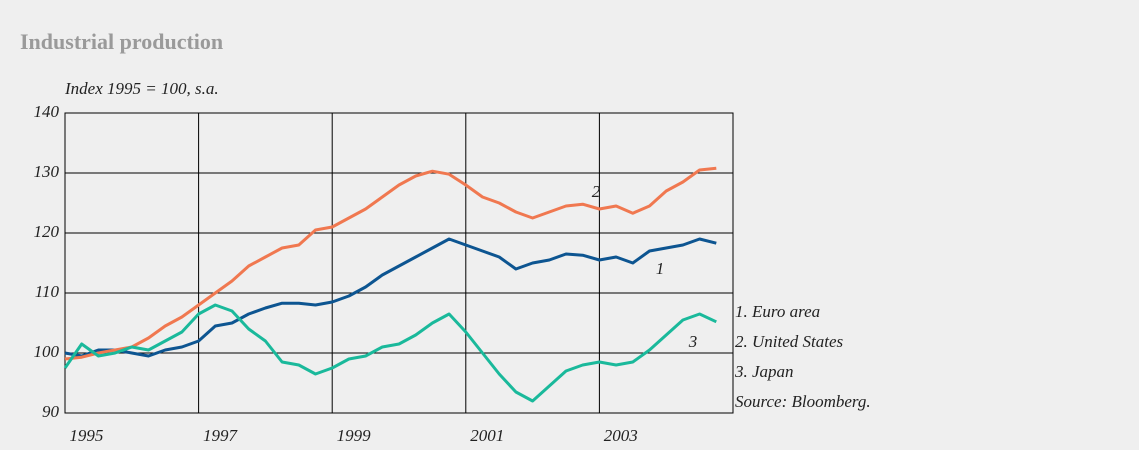 The width and height of the screenshot is (1139, 450). I want to click on legend-entry: 3. Japan, so click(764, 371).